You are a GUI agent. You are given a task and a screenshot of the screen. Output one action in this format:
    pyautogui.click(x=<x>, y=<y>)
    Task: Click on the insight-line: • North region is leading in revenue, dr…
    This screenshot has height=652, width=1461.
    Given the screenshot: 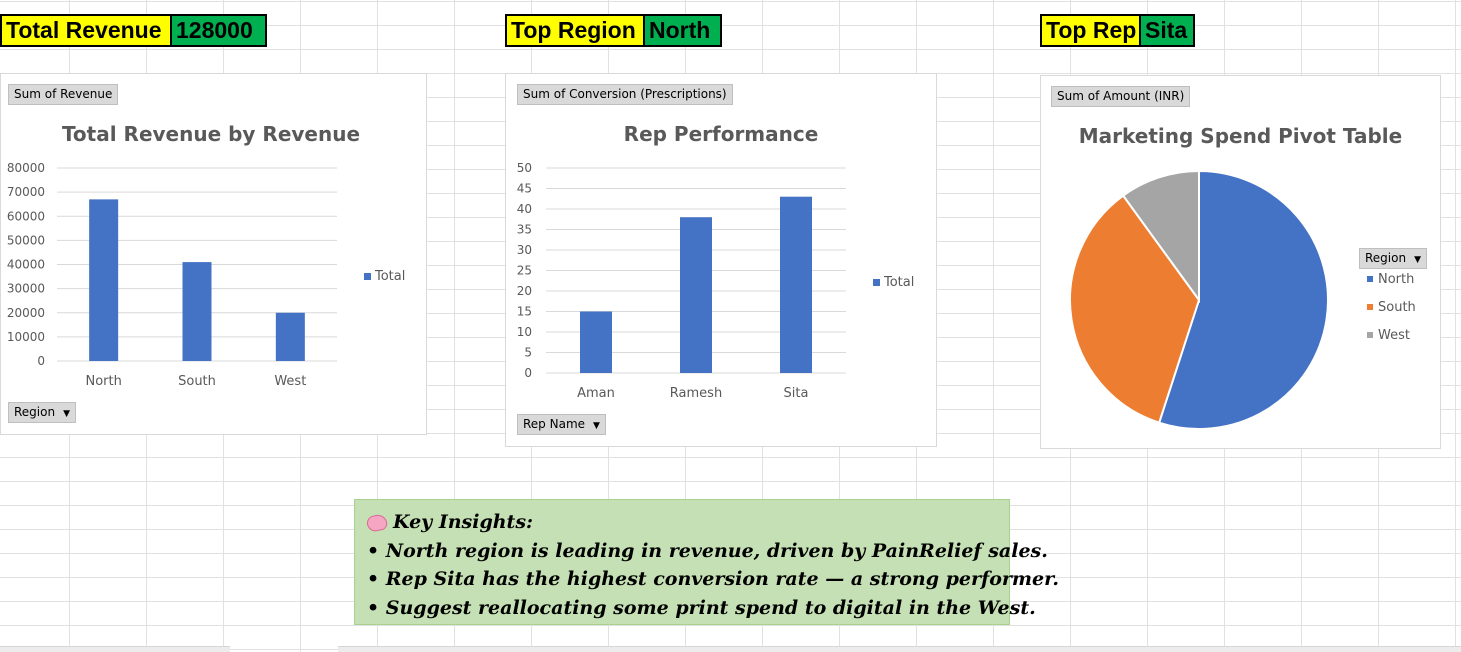 What is the action you would take?
    pyautogui.click(x=707, y=550)
    